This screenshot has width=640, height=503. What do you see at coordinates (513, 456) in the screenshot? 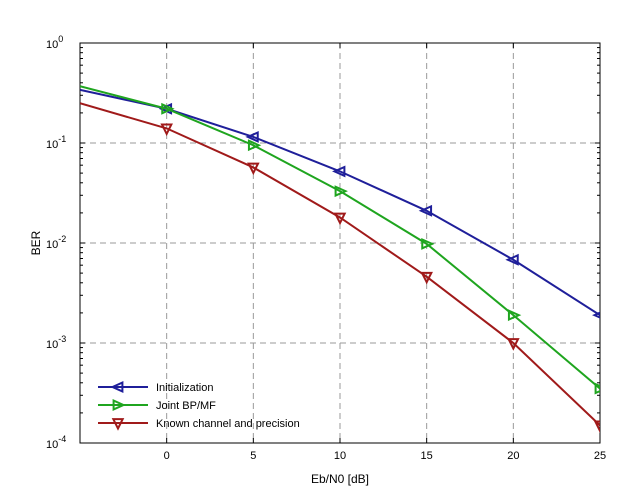
I see `x-tick-label: 20` at bounding box center [513, 456].